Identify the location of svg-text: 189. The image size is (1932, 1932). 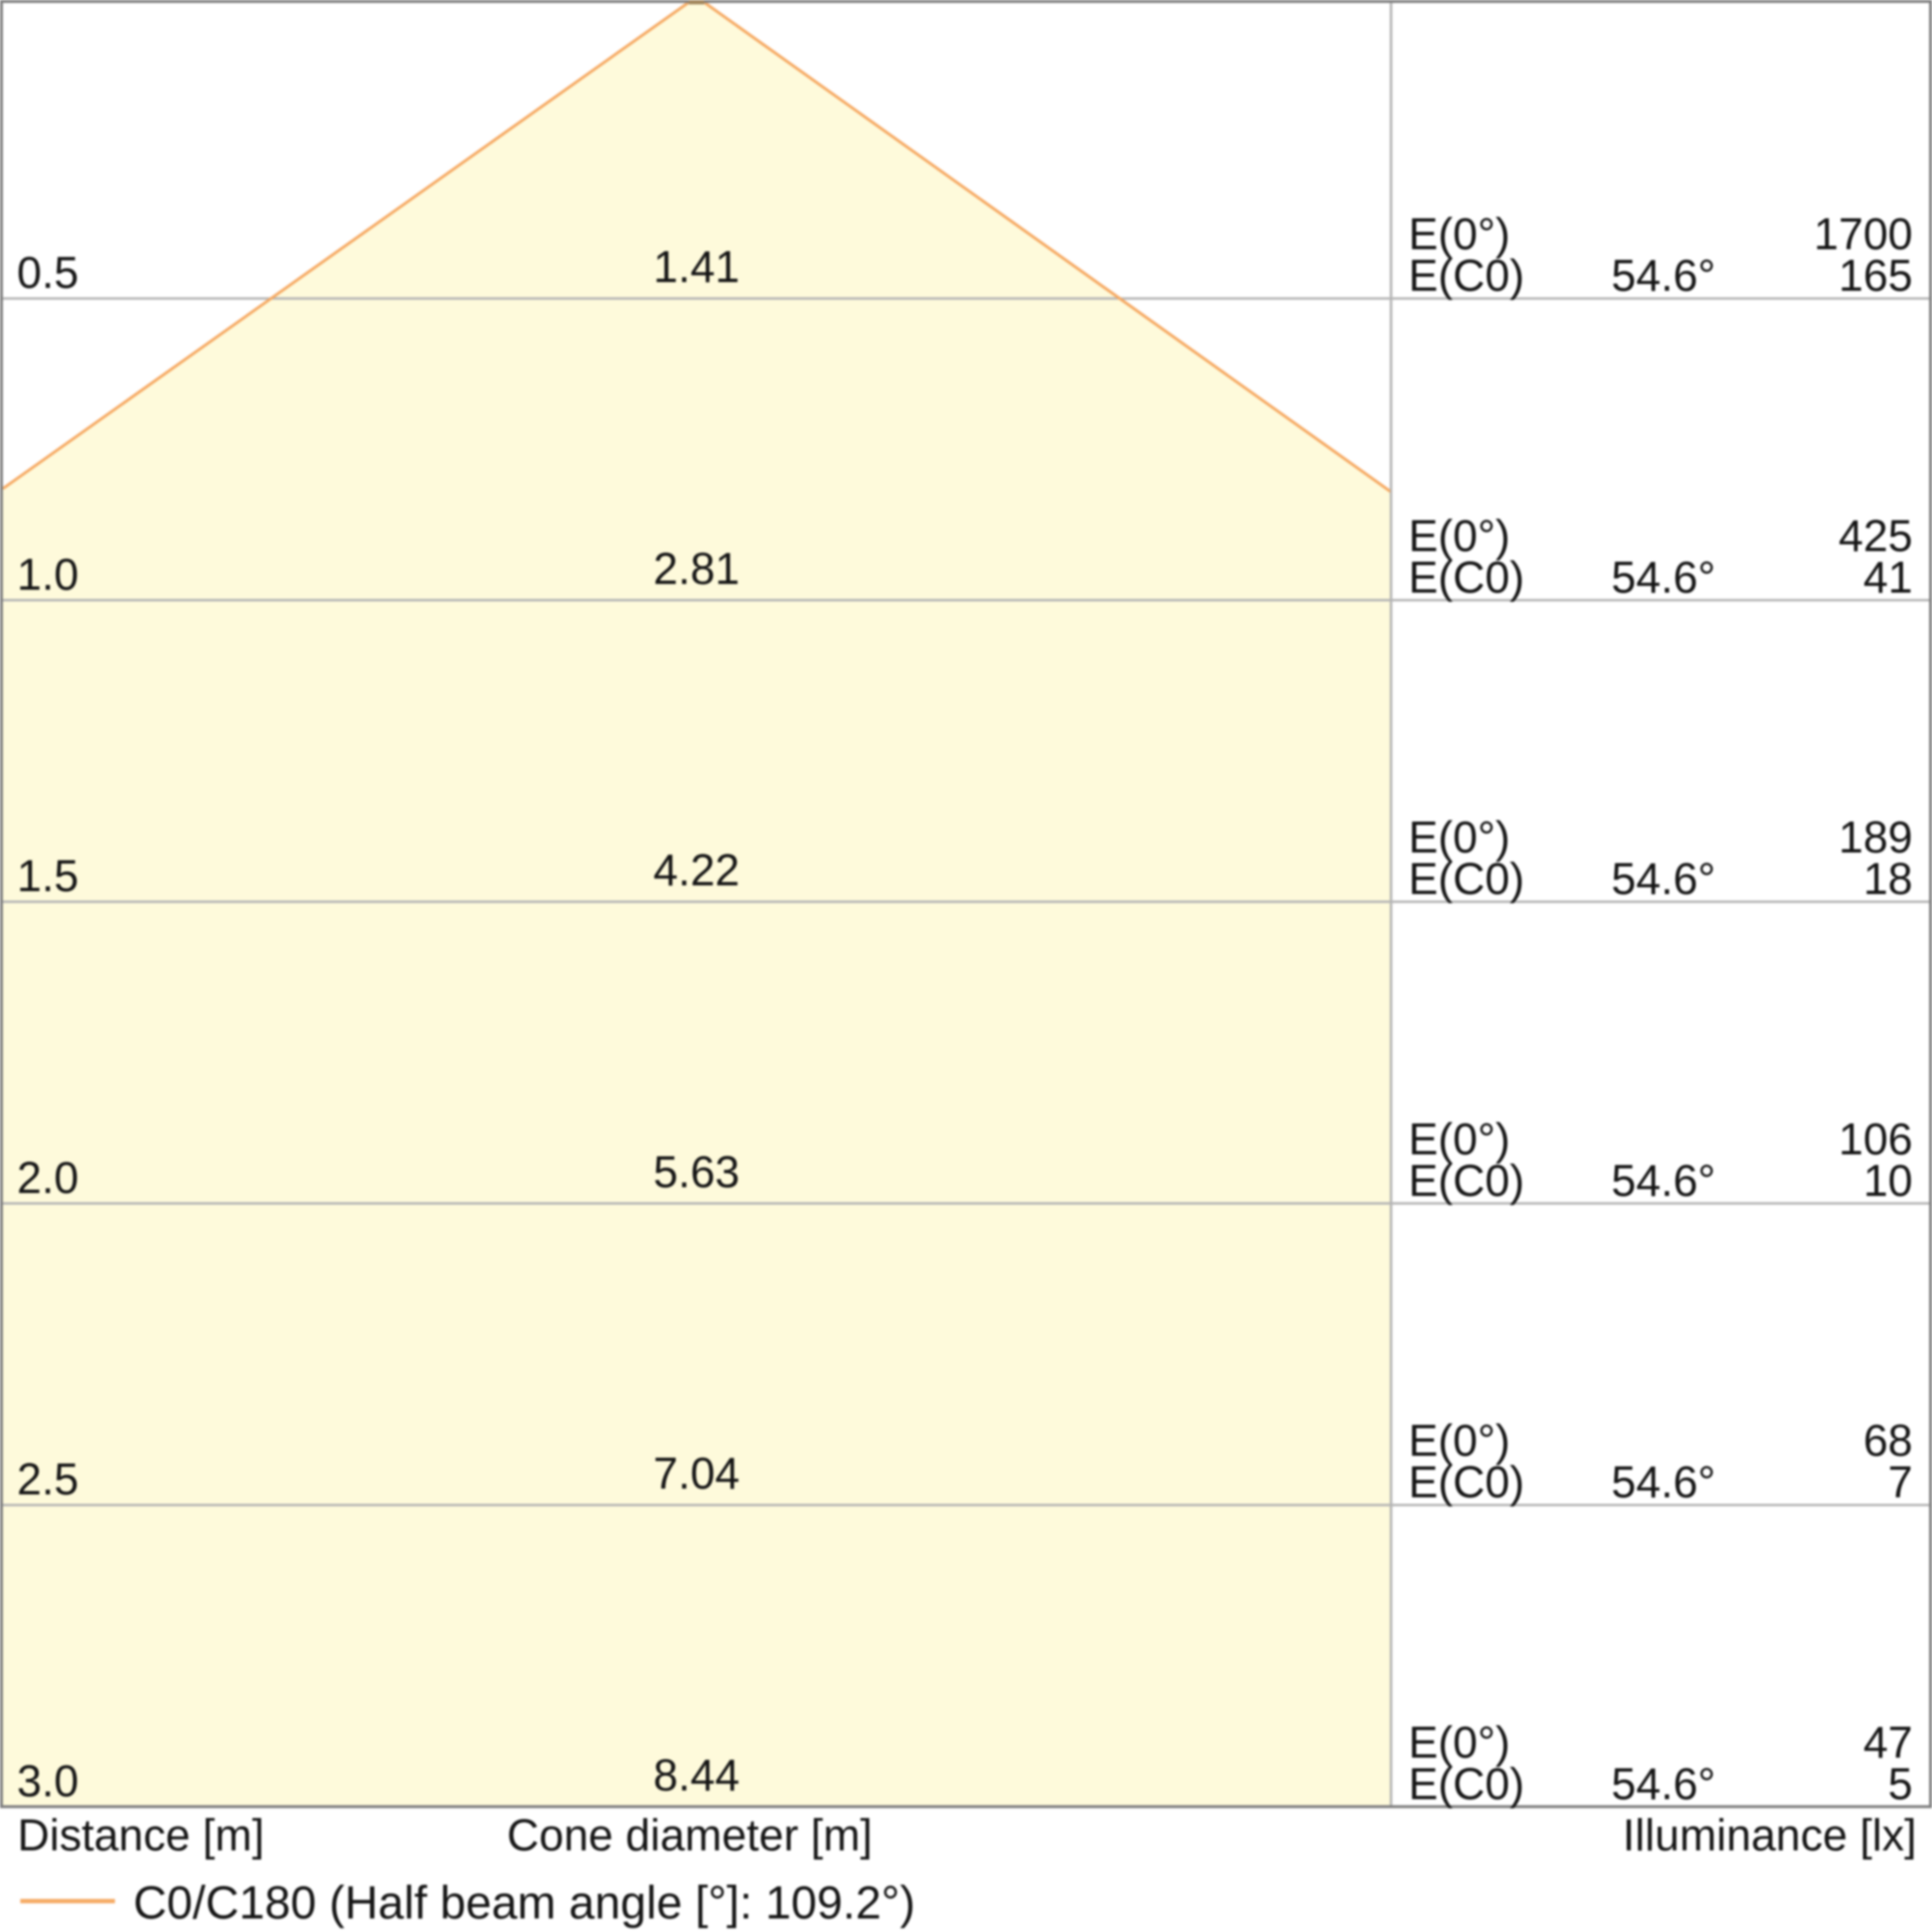
(1875, 837).